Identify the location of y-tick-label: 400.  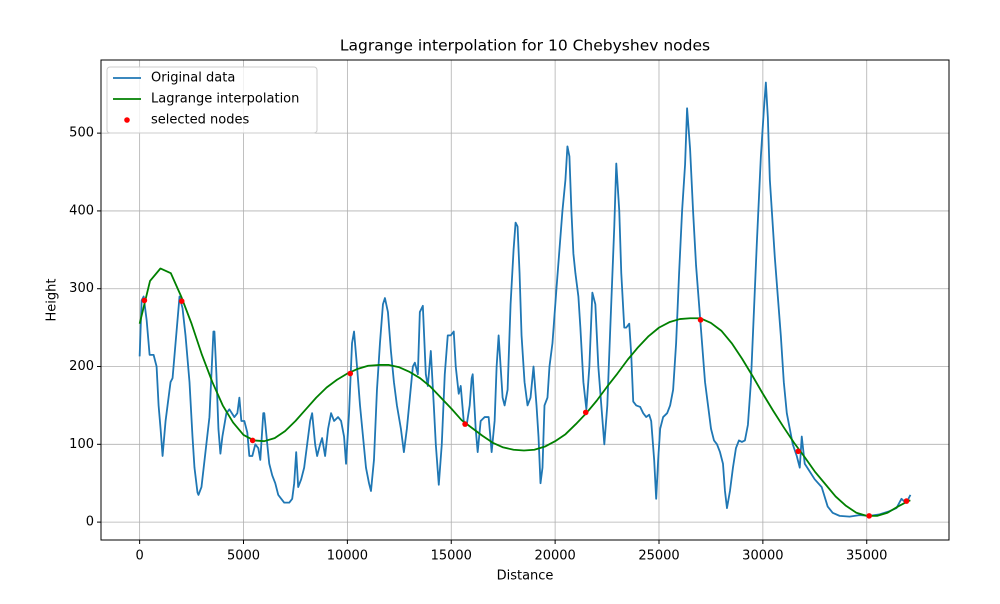
(81, 210).